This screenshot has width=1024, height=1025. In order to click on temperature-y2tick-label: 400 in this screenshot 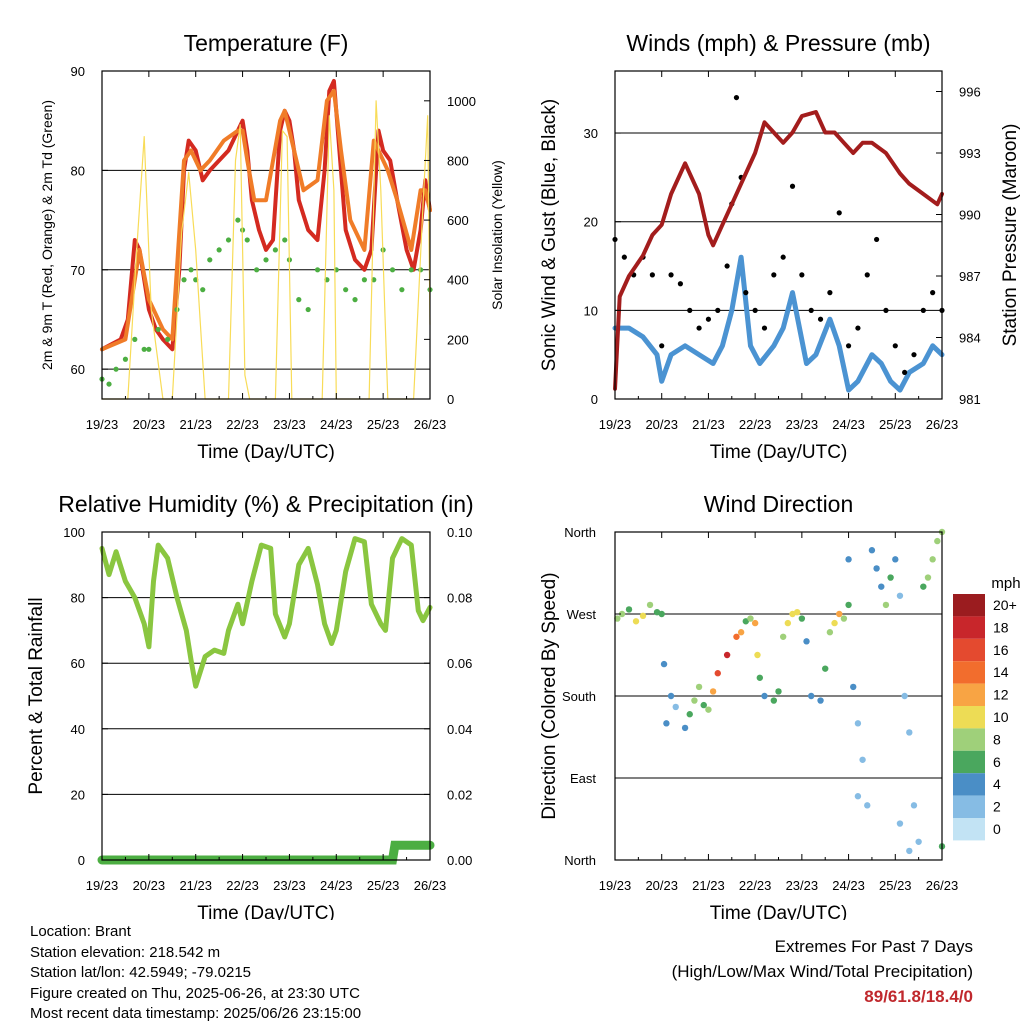, I will do `click(458, 280)`.